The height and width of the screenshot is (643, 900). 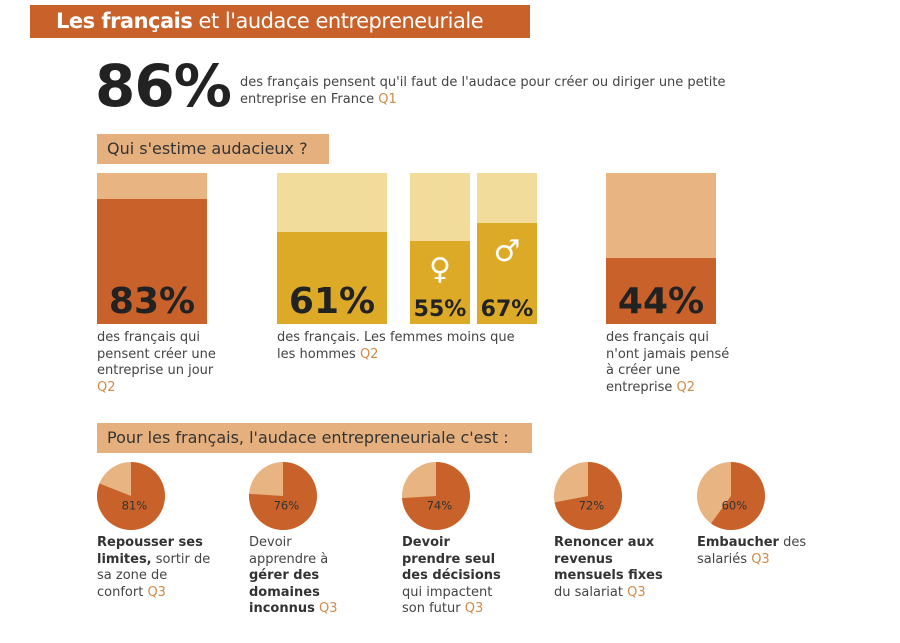 What do you see at coordinates (608, 559) in the screenshot?
I see `caption-segment: Renoncer aux revenus mensuels fixes` at bounding box center [608, 559].